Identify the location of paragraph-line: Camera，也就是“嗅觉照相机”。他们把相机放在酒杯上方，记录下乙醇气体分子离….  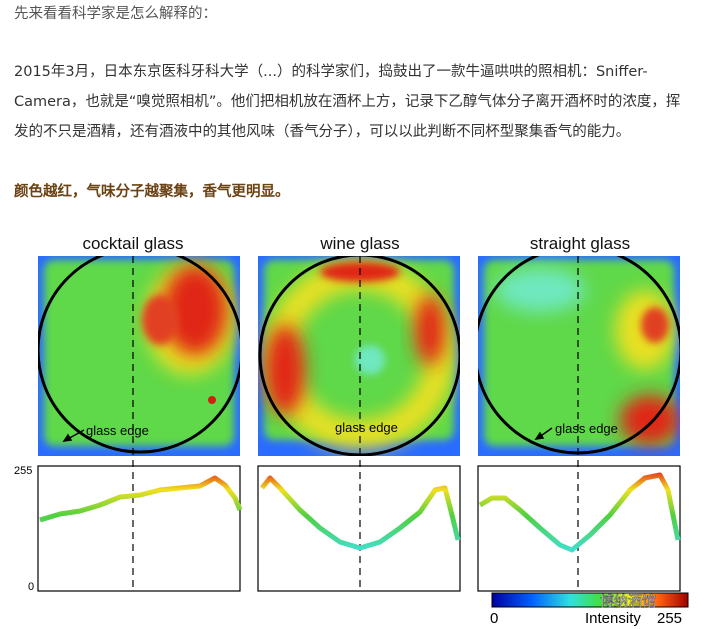
(347, 102).